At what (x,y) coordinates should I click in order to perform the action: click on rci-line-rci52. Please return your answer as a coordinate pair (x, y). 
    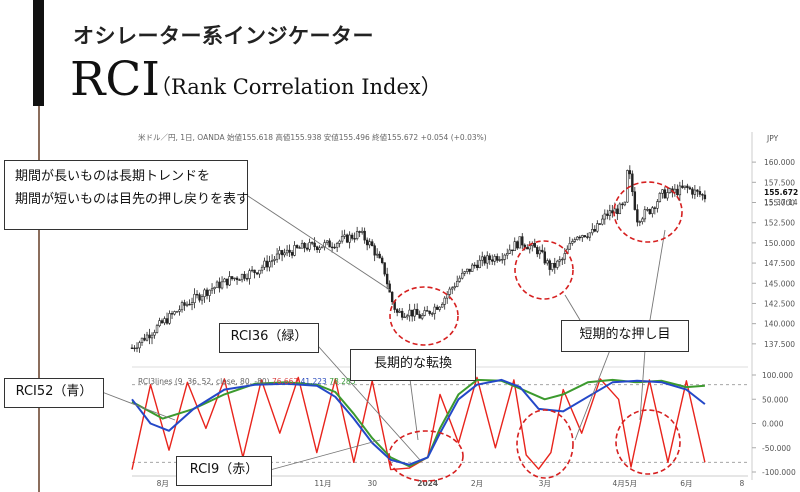
    Looking at the image, I should click on (418, 422).